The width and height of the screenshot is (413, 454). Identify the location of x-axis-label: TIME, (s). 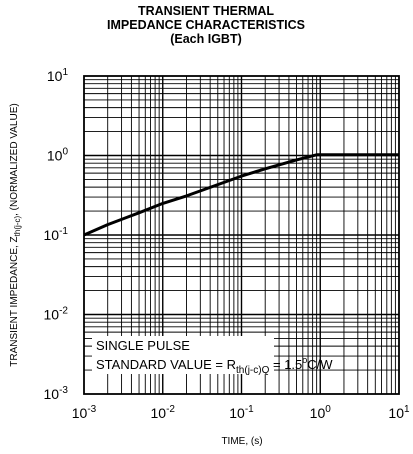
(241, 441).